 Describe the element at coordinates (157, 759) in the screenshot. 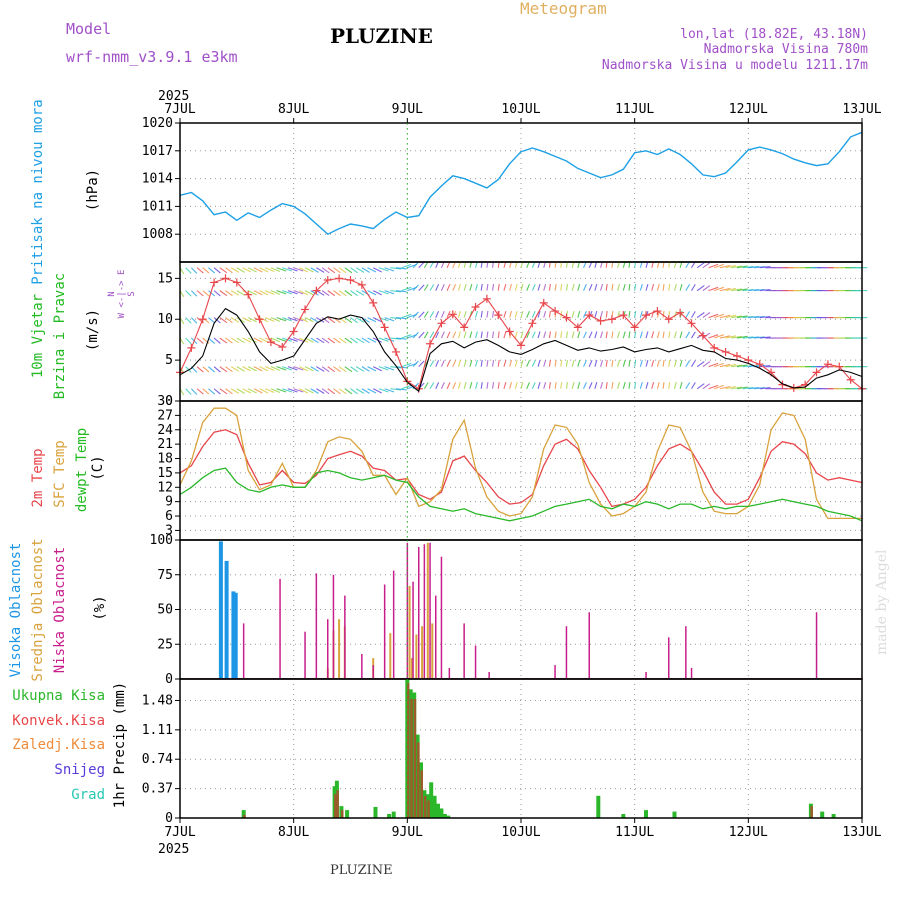

I see `precip-ytick-label: 0.74` at that location.